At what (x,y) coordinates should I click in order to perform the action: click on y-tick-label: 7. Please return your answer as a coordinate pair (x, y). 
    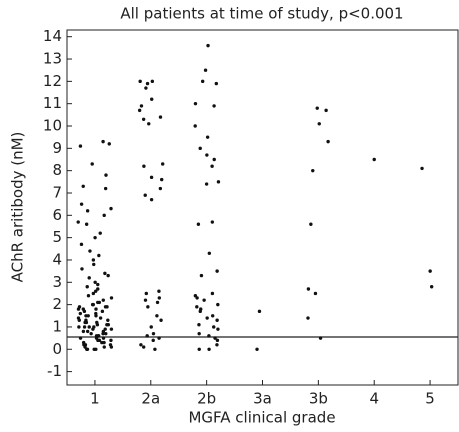
    Looking at the image, I should click on (57, 192).